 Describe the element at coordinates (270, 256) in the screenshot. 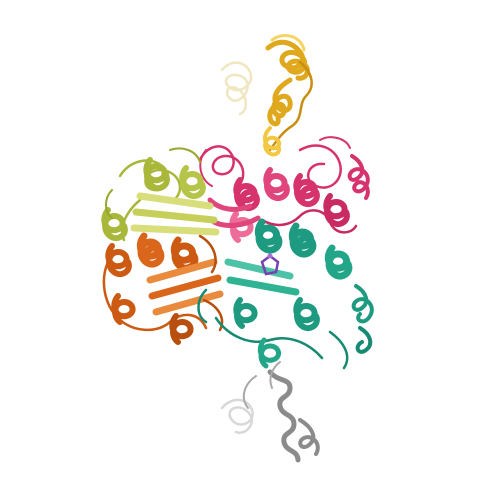

I see `ligand-atom` at that location.